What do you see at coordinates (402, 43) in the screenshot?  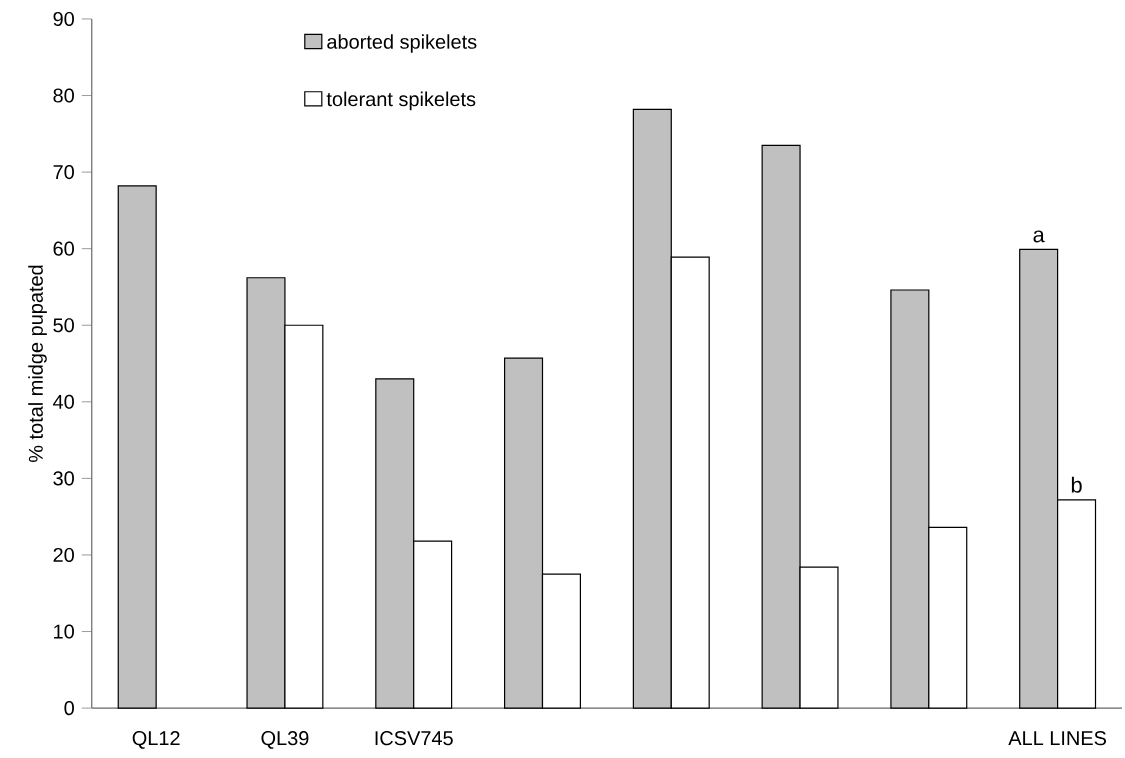 I see `legend-label: aborted spikelets` at bounding box center [402, 43].